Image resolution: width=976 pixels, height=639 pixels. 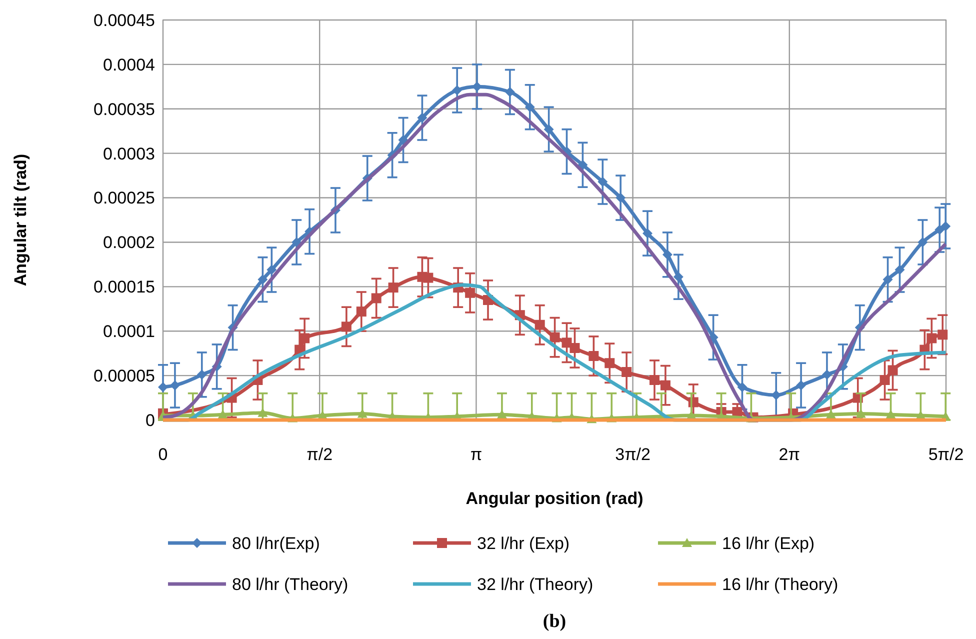 I want to click on text: (b), so click(x=554, y=621).